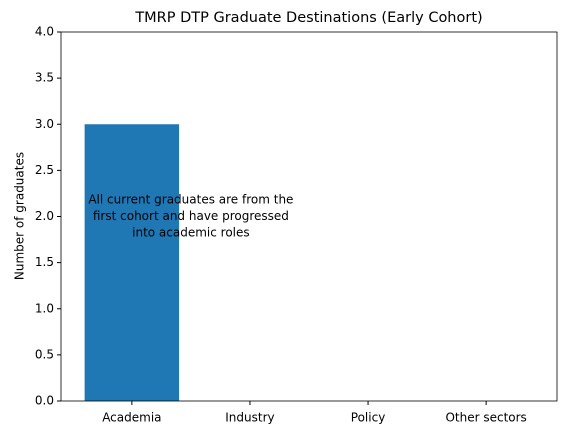 The width and height of the screenshot is (567, 435). Describe the element at coordinates (190, 200) in the screenshot. I see `annotation: All current graduates are from the` at that location.